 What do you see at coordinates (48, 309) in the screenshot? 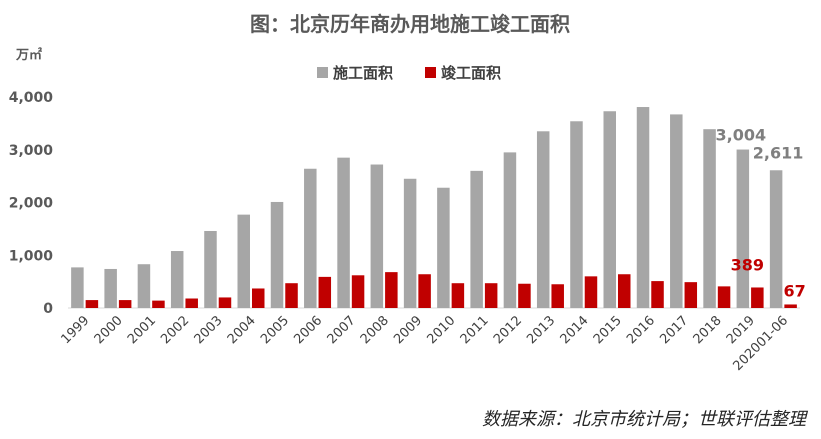
I see `y-tick-label: 0` at bounding box center [48, 309].